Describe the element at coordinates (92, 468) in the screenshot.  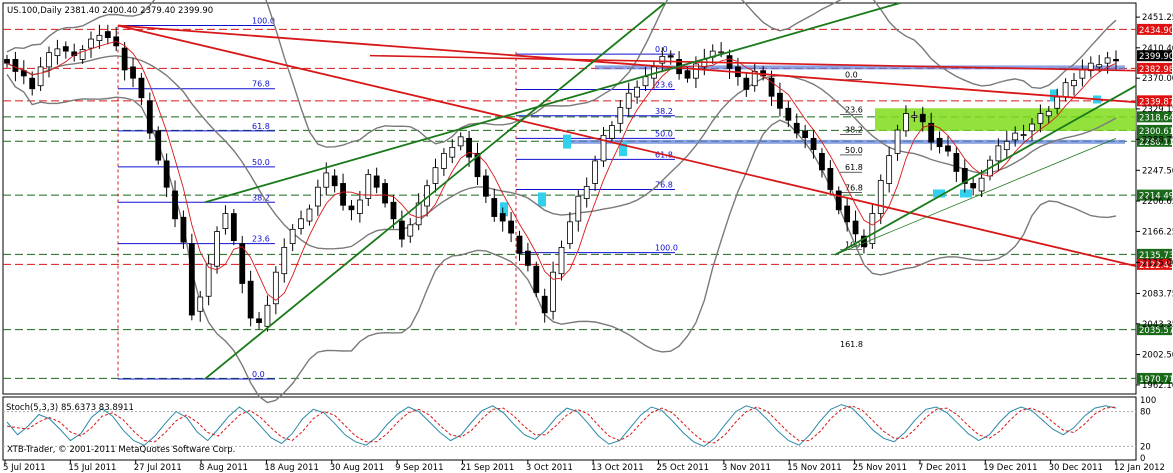
I see `time-tick-label: 15 Jul 2011` at that location.